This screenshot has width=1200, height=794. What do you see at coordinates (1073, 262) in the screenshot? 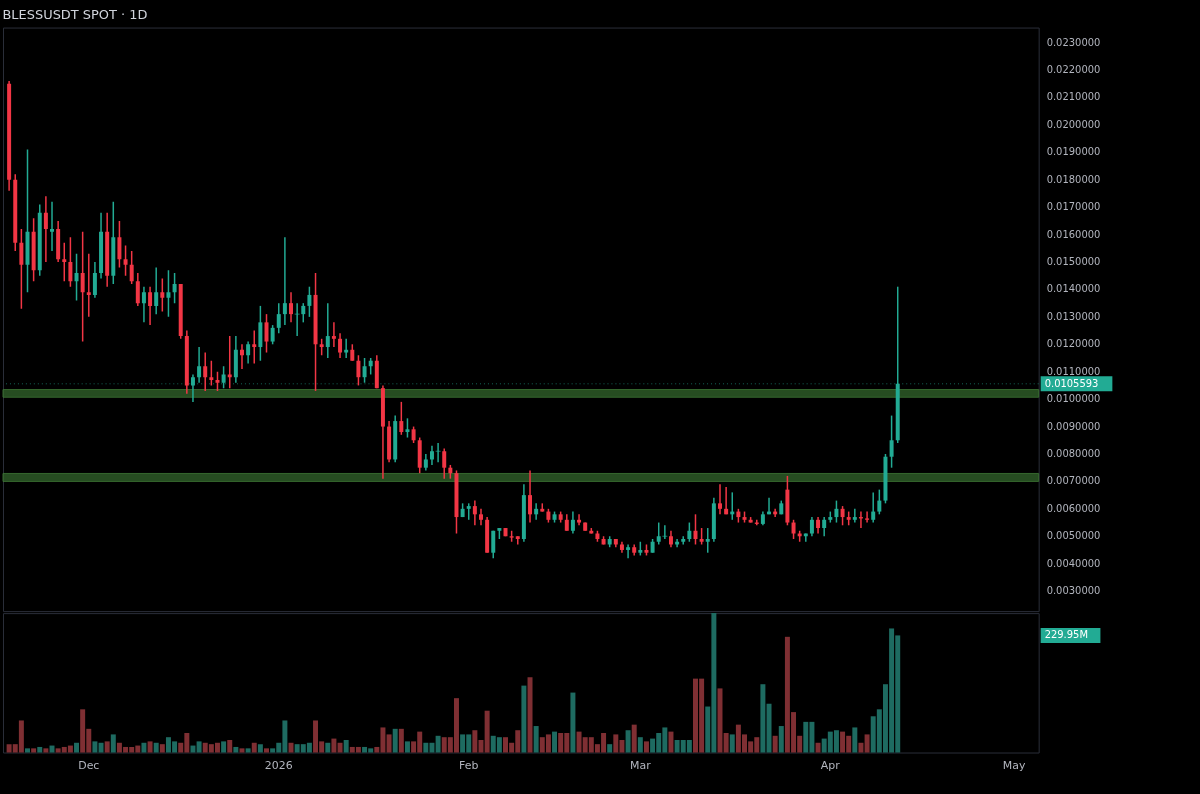
I see `y-tick-label: 0.0150000` at bounding box center [1073, 262].